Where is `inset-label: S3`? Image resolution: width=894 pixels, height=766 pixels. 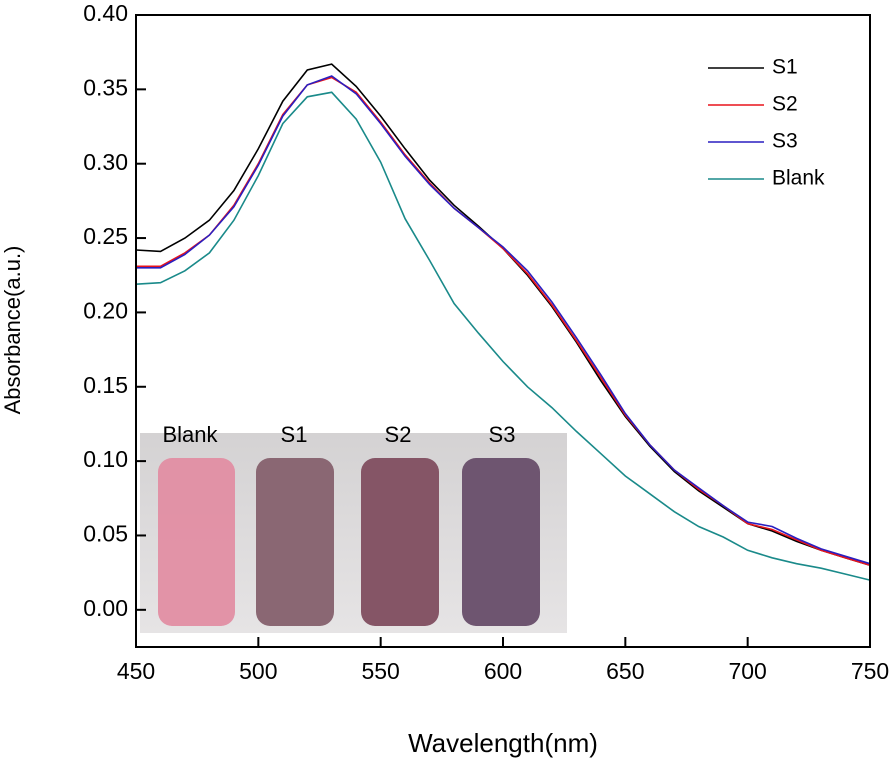 inset-label: S3 is located at coordinates (502, 434).